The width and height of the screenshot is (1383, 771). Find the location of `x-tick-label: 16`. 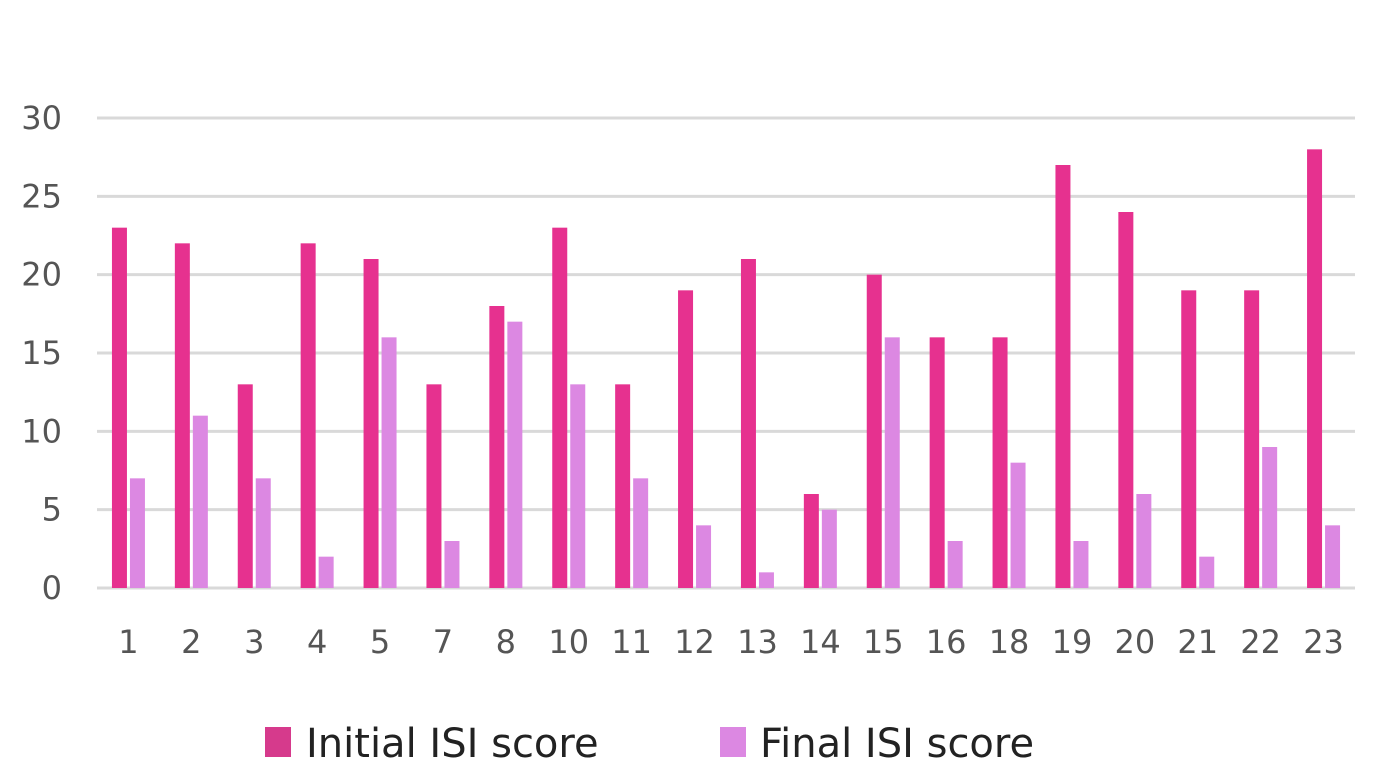

x-tick-label: 16 is located at coordinates (946, 642).